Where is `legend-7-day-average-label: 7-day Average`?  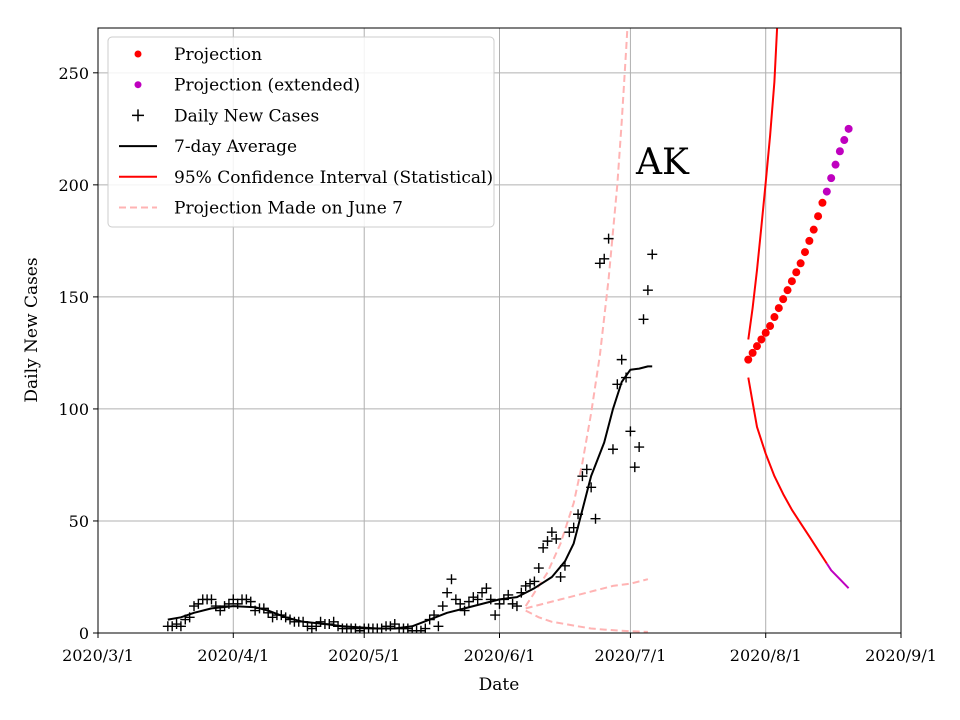 legend-7-day-average-label: 7-day Average is located at coordinates (235, 147).